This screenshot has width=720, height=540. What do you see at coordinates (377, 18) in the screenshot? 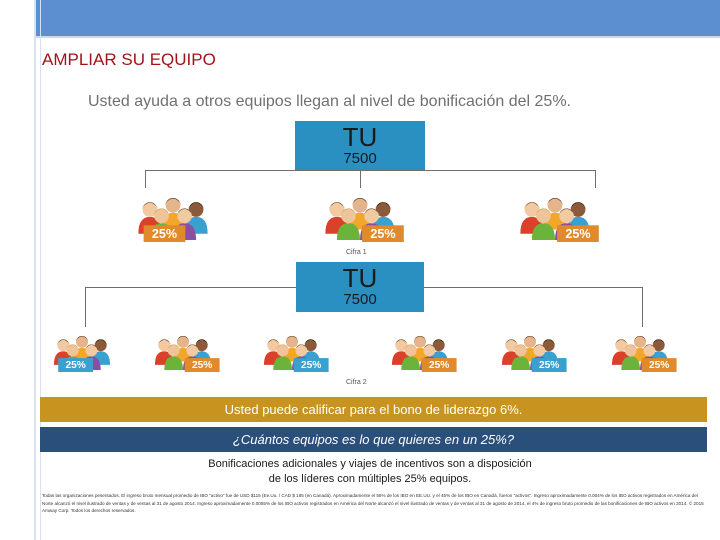
I see `header-accent-bar` at bounding box center [377, 18].